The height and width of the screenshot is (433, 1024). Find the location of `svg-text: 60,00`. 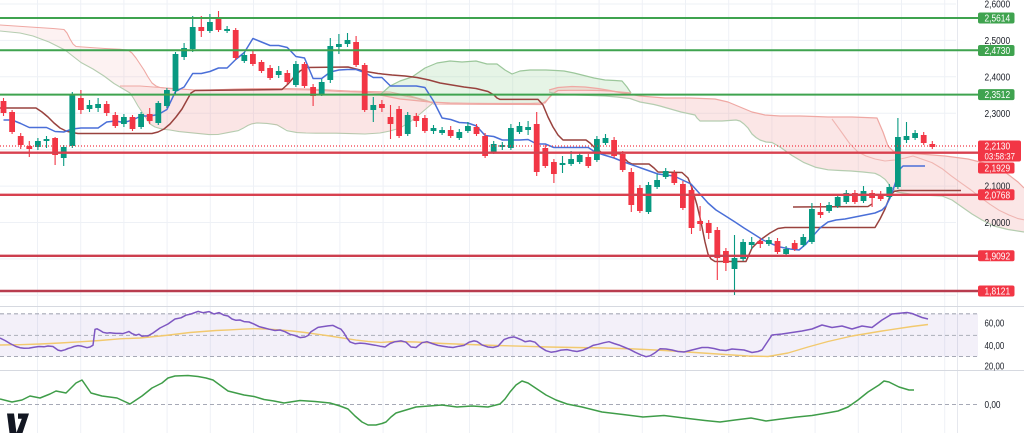

svg-text: 60,00 is located at coordinates (995, 324).